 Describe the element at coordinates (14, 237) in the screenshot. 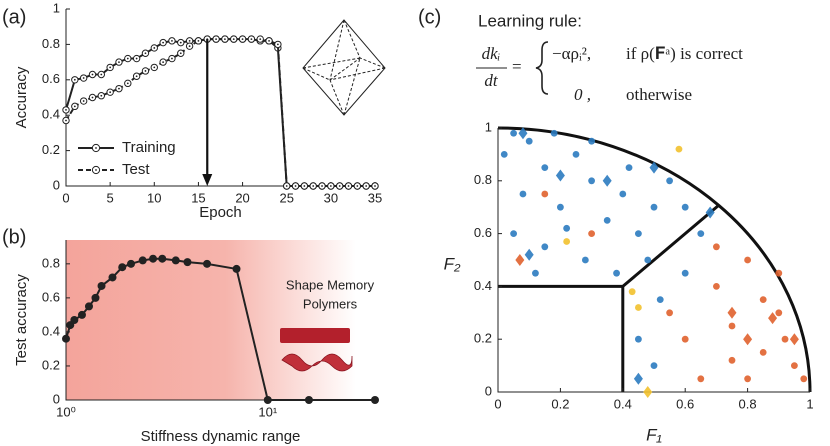

I see `panel-label: (b)` at that location.